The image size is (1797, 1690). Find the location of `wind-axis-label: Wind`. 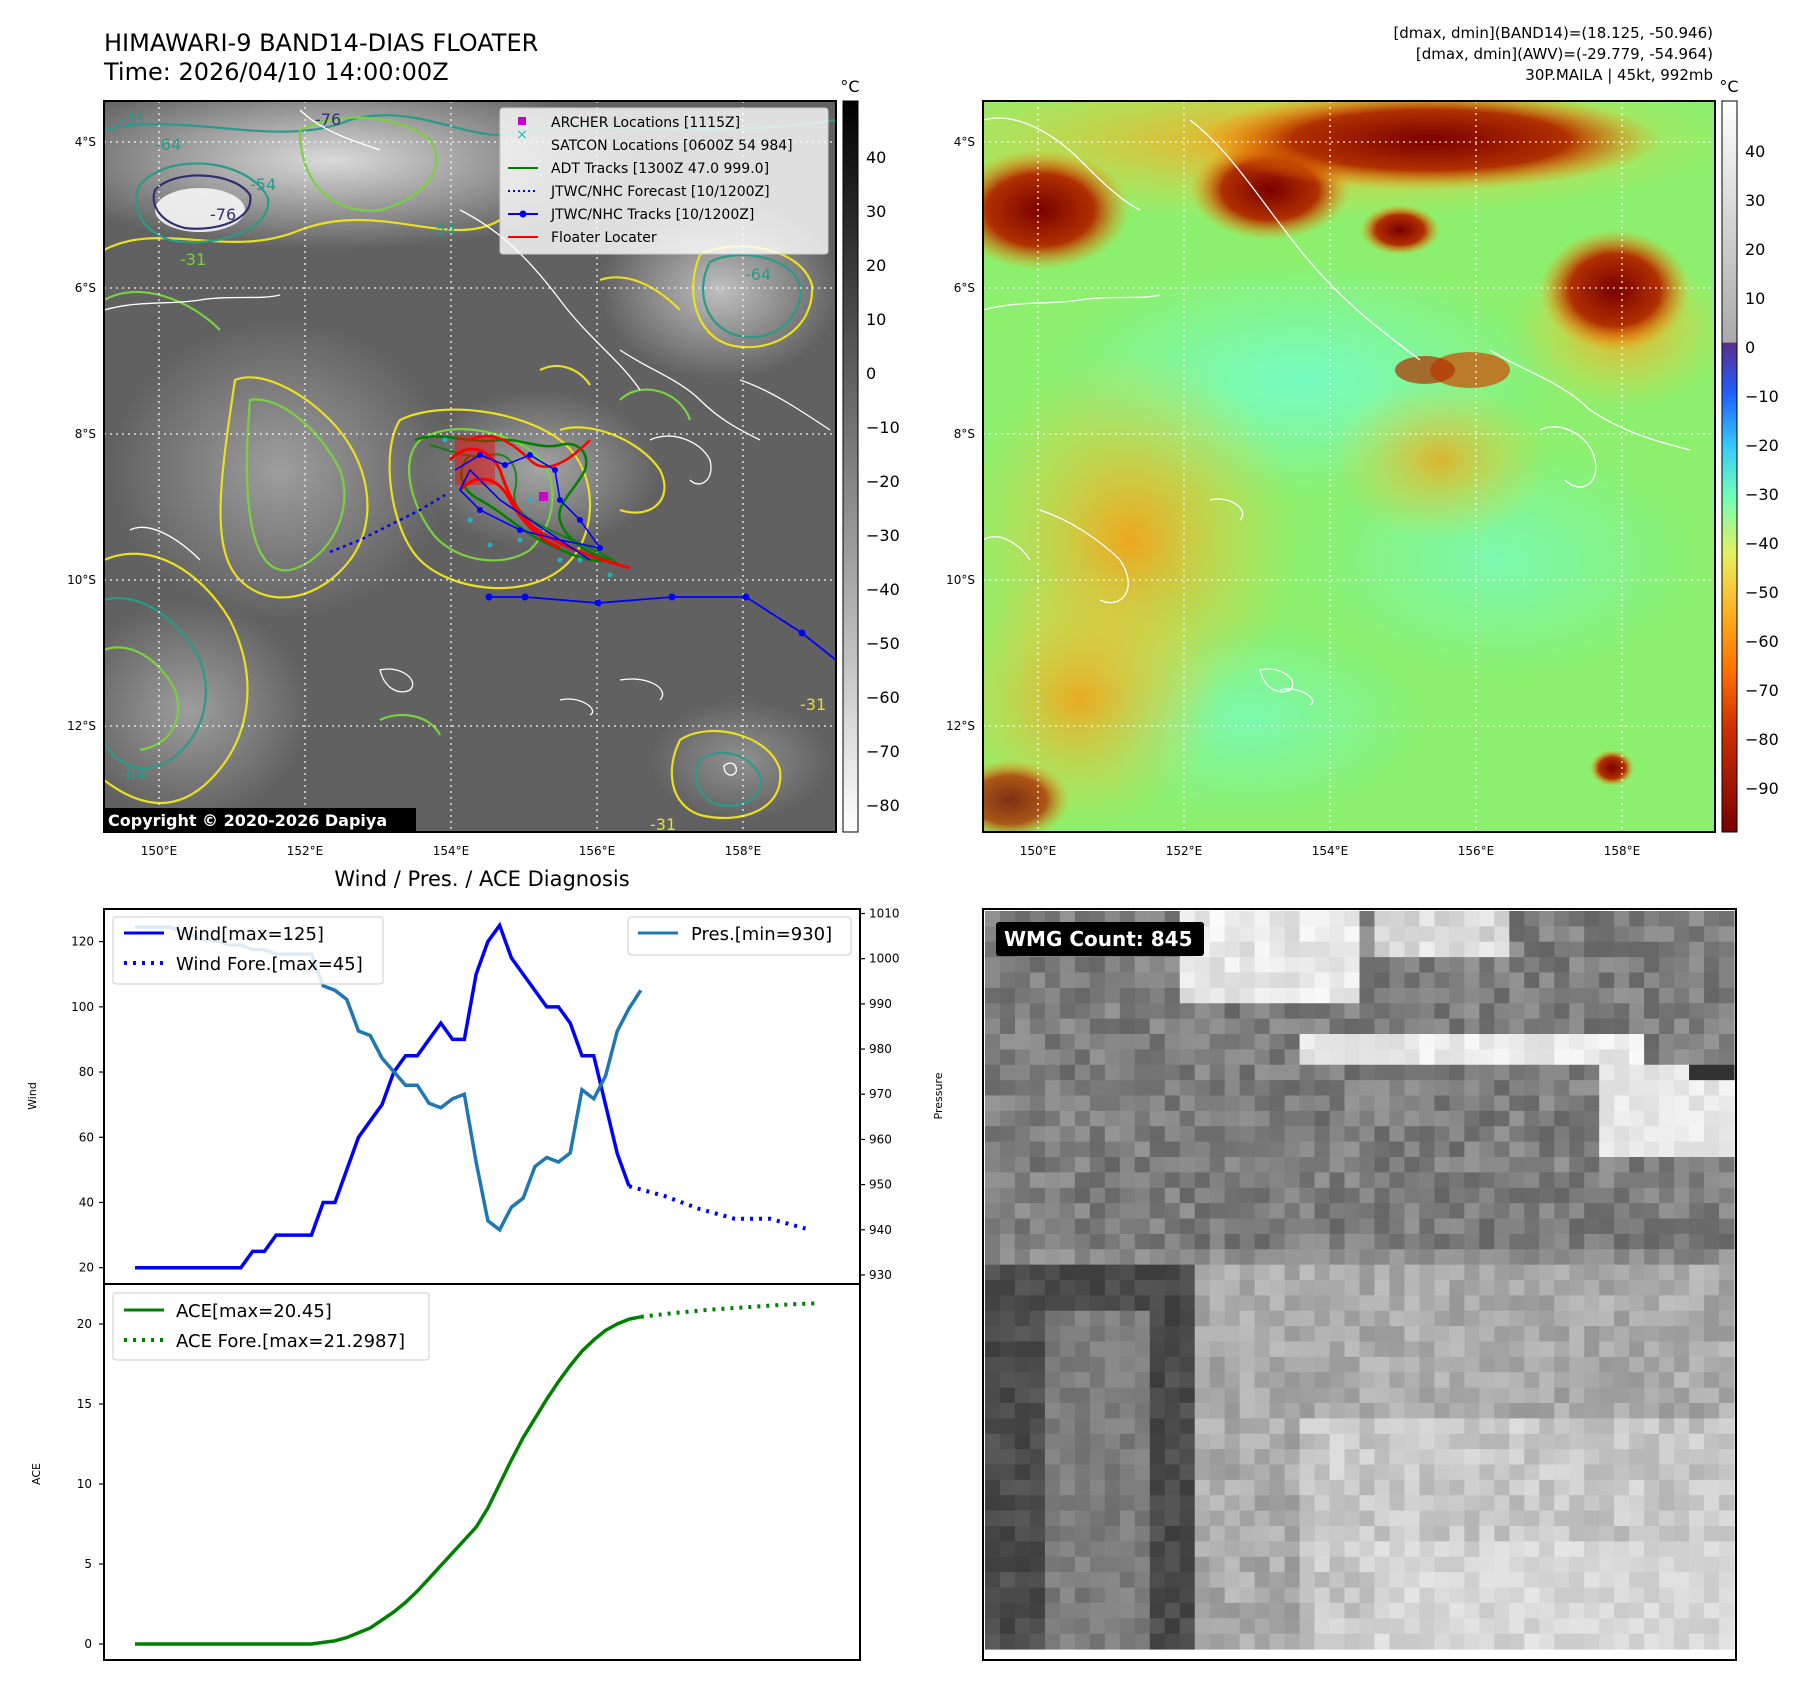

wind-axis-label: Wind is located at coordinates (32, 1096).